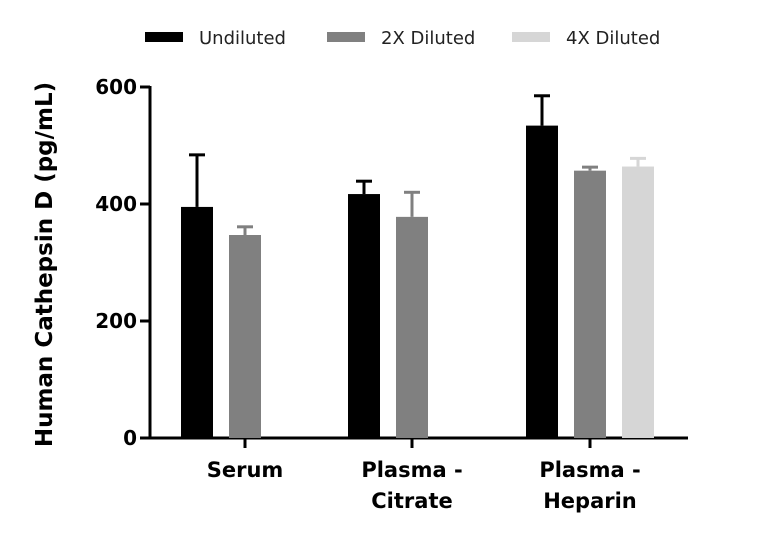  I want to click on legend-label-0: Undiluted, so click(242, 38).